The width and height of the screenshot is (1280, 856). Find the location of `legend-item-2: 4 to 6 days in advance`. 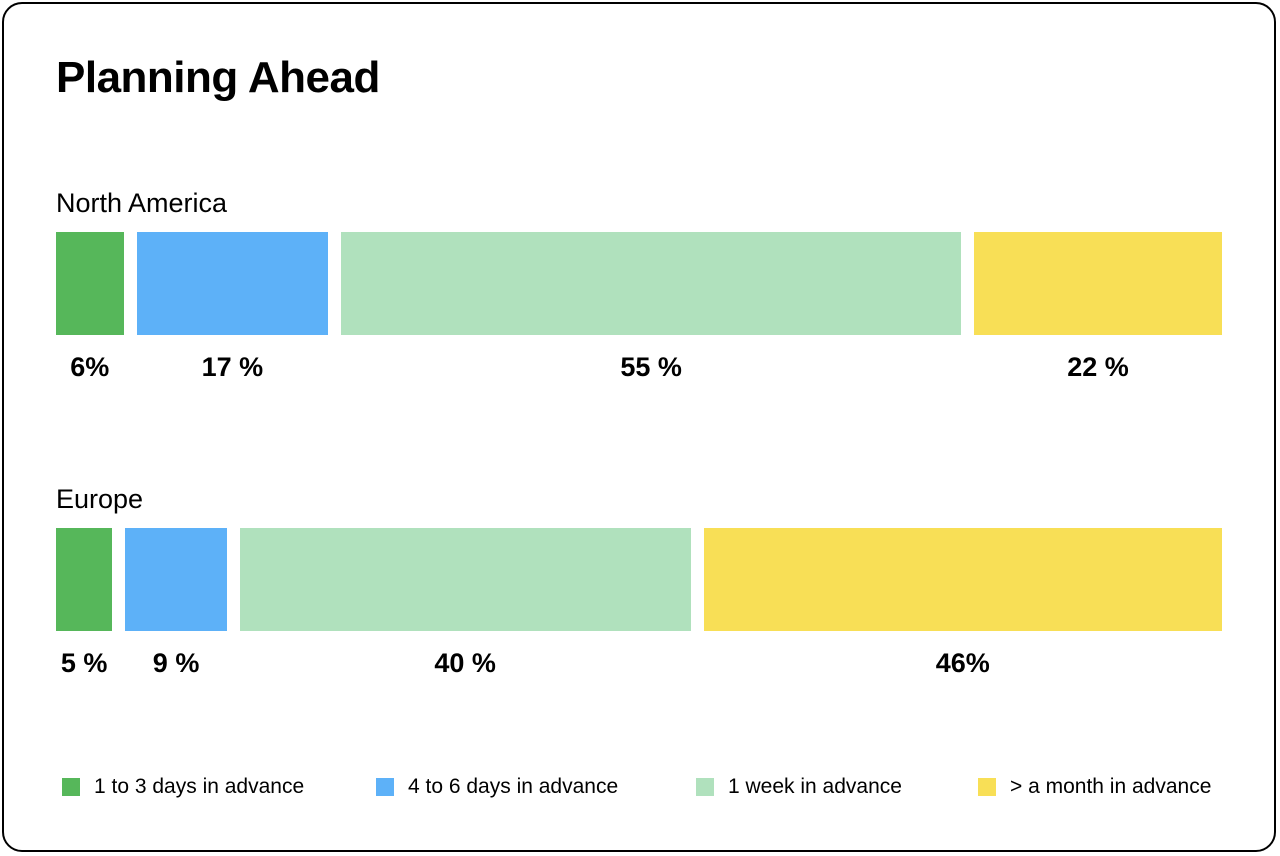

legend-item-2: 4 to 6 days in advance is located at coordinates (497, 787).